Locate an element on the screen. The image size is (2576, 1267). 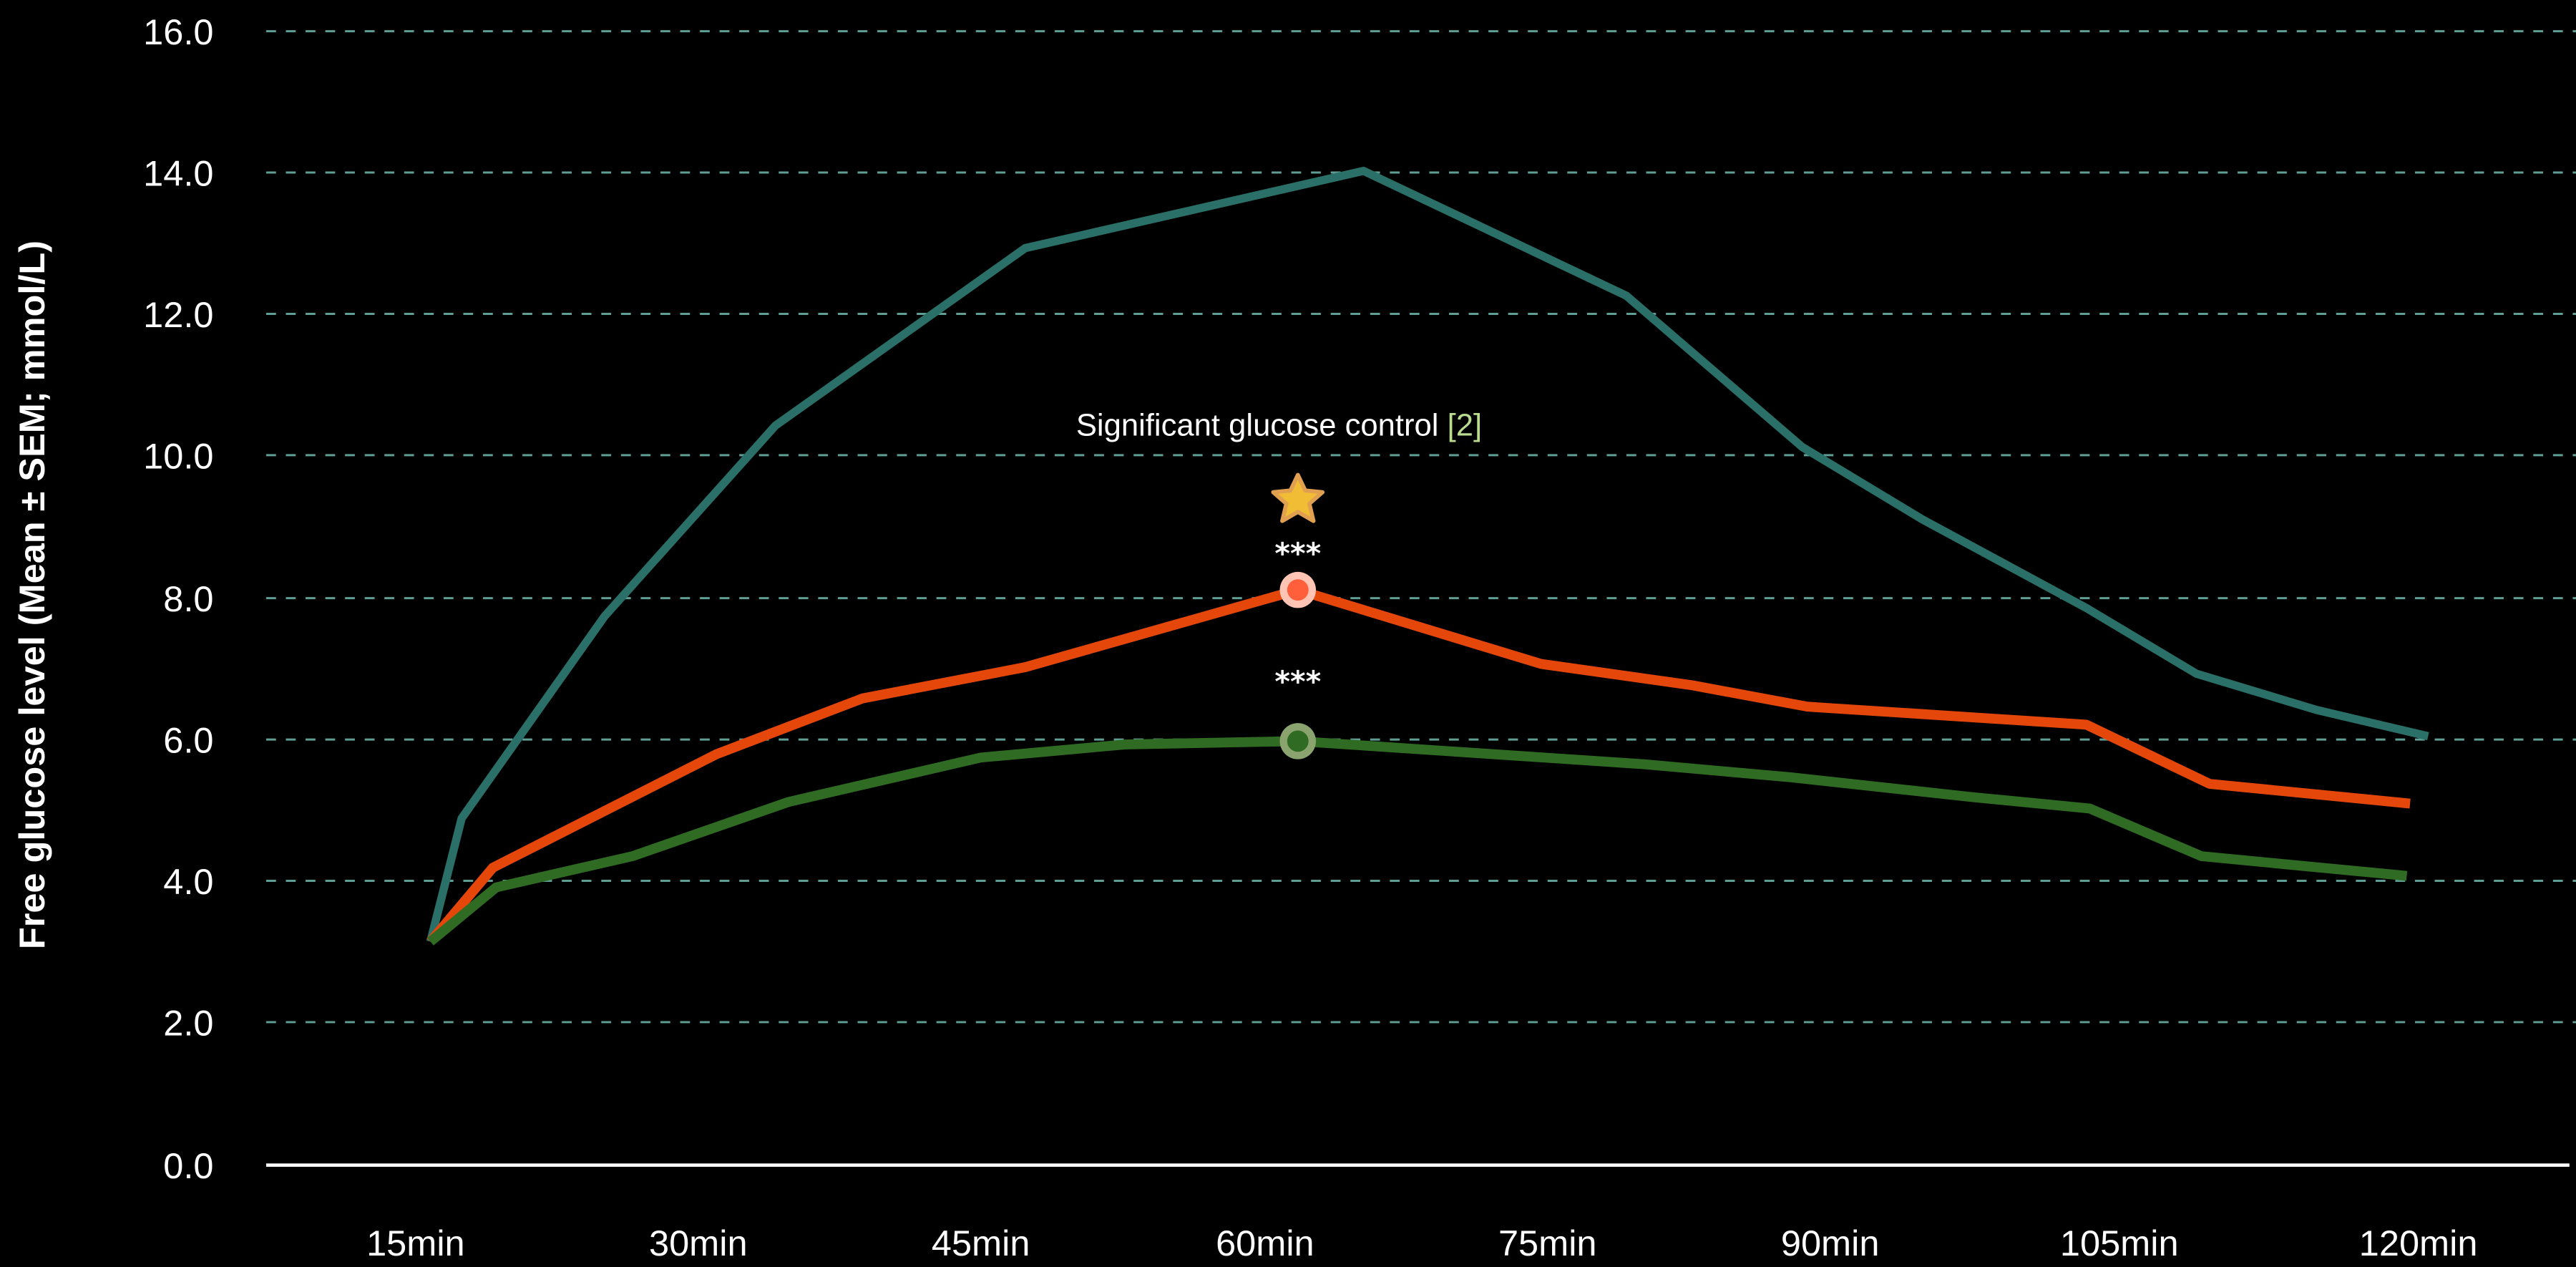
green-highlight-marker is located at coordinates (1298, 741).